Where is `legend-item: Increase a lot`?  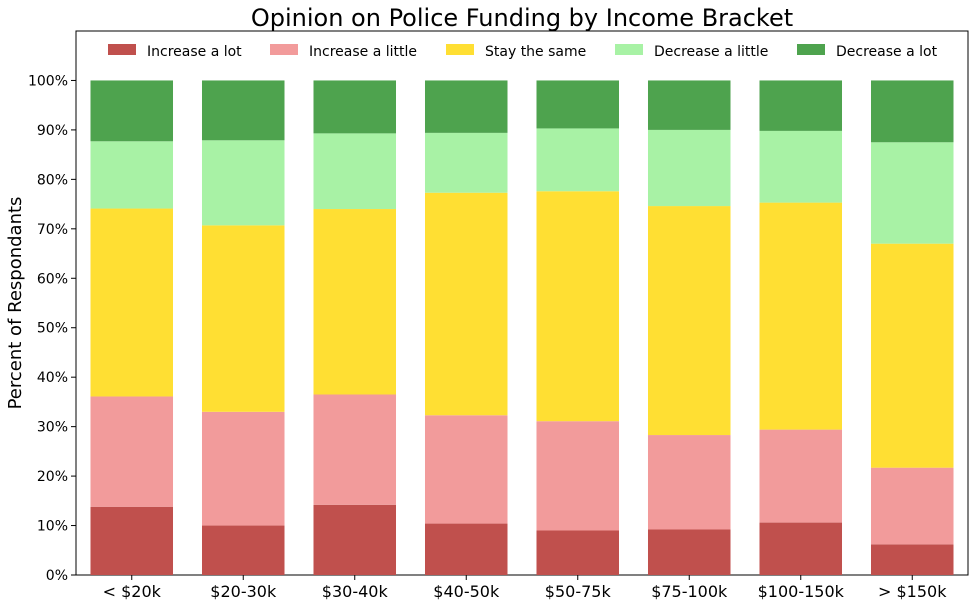
legend-item: Increase a lot is located at coordinates (175, 52).